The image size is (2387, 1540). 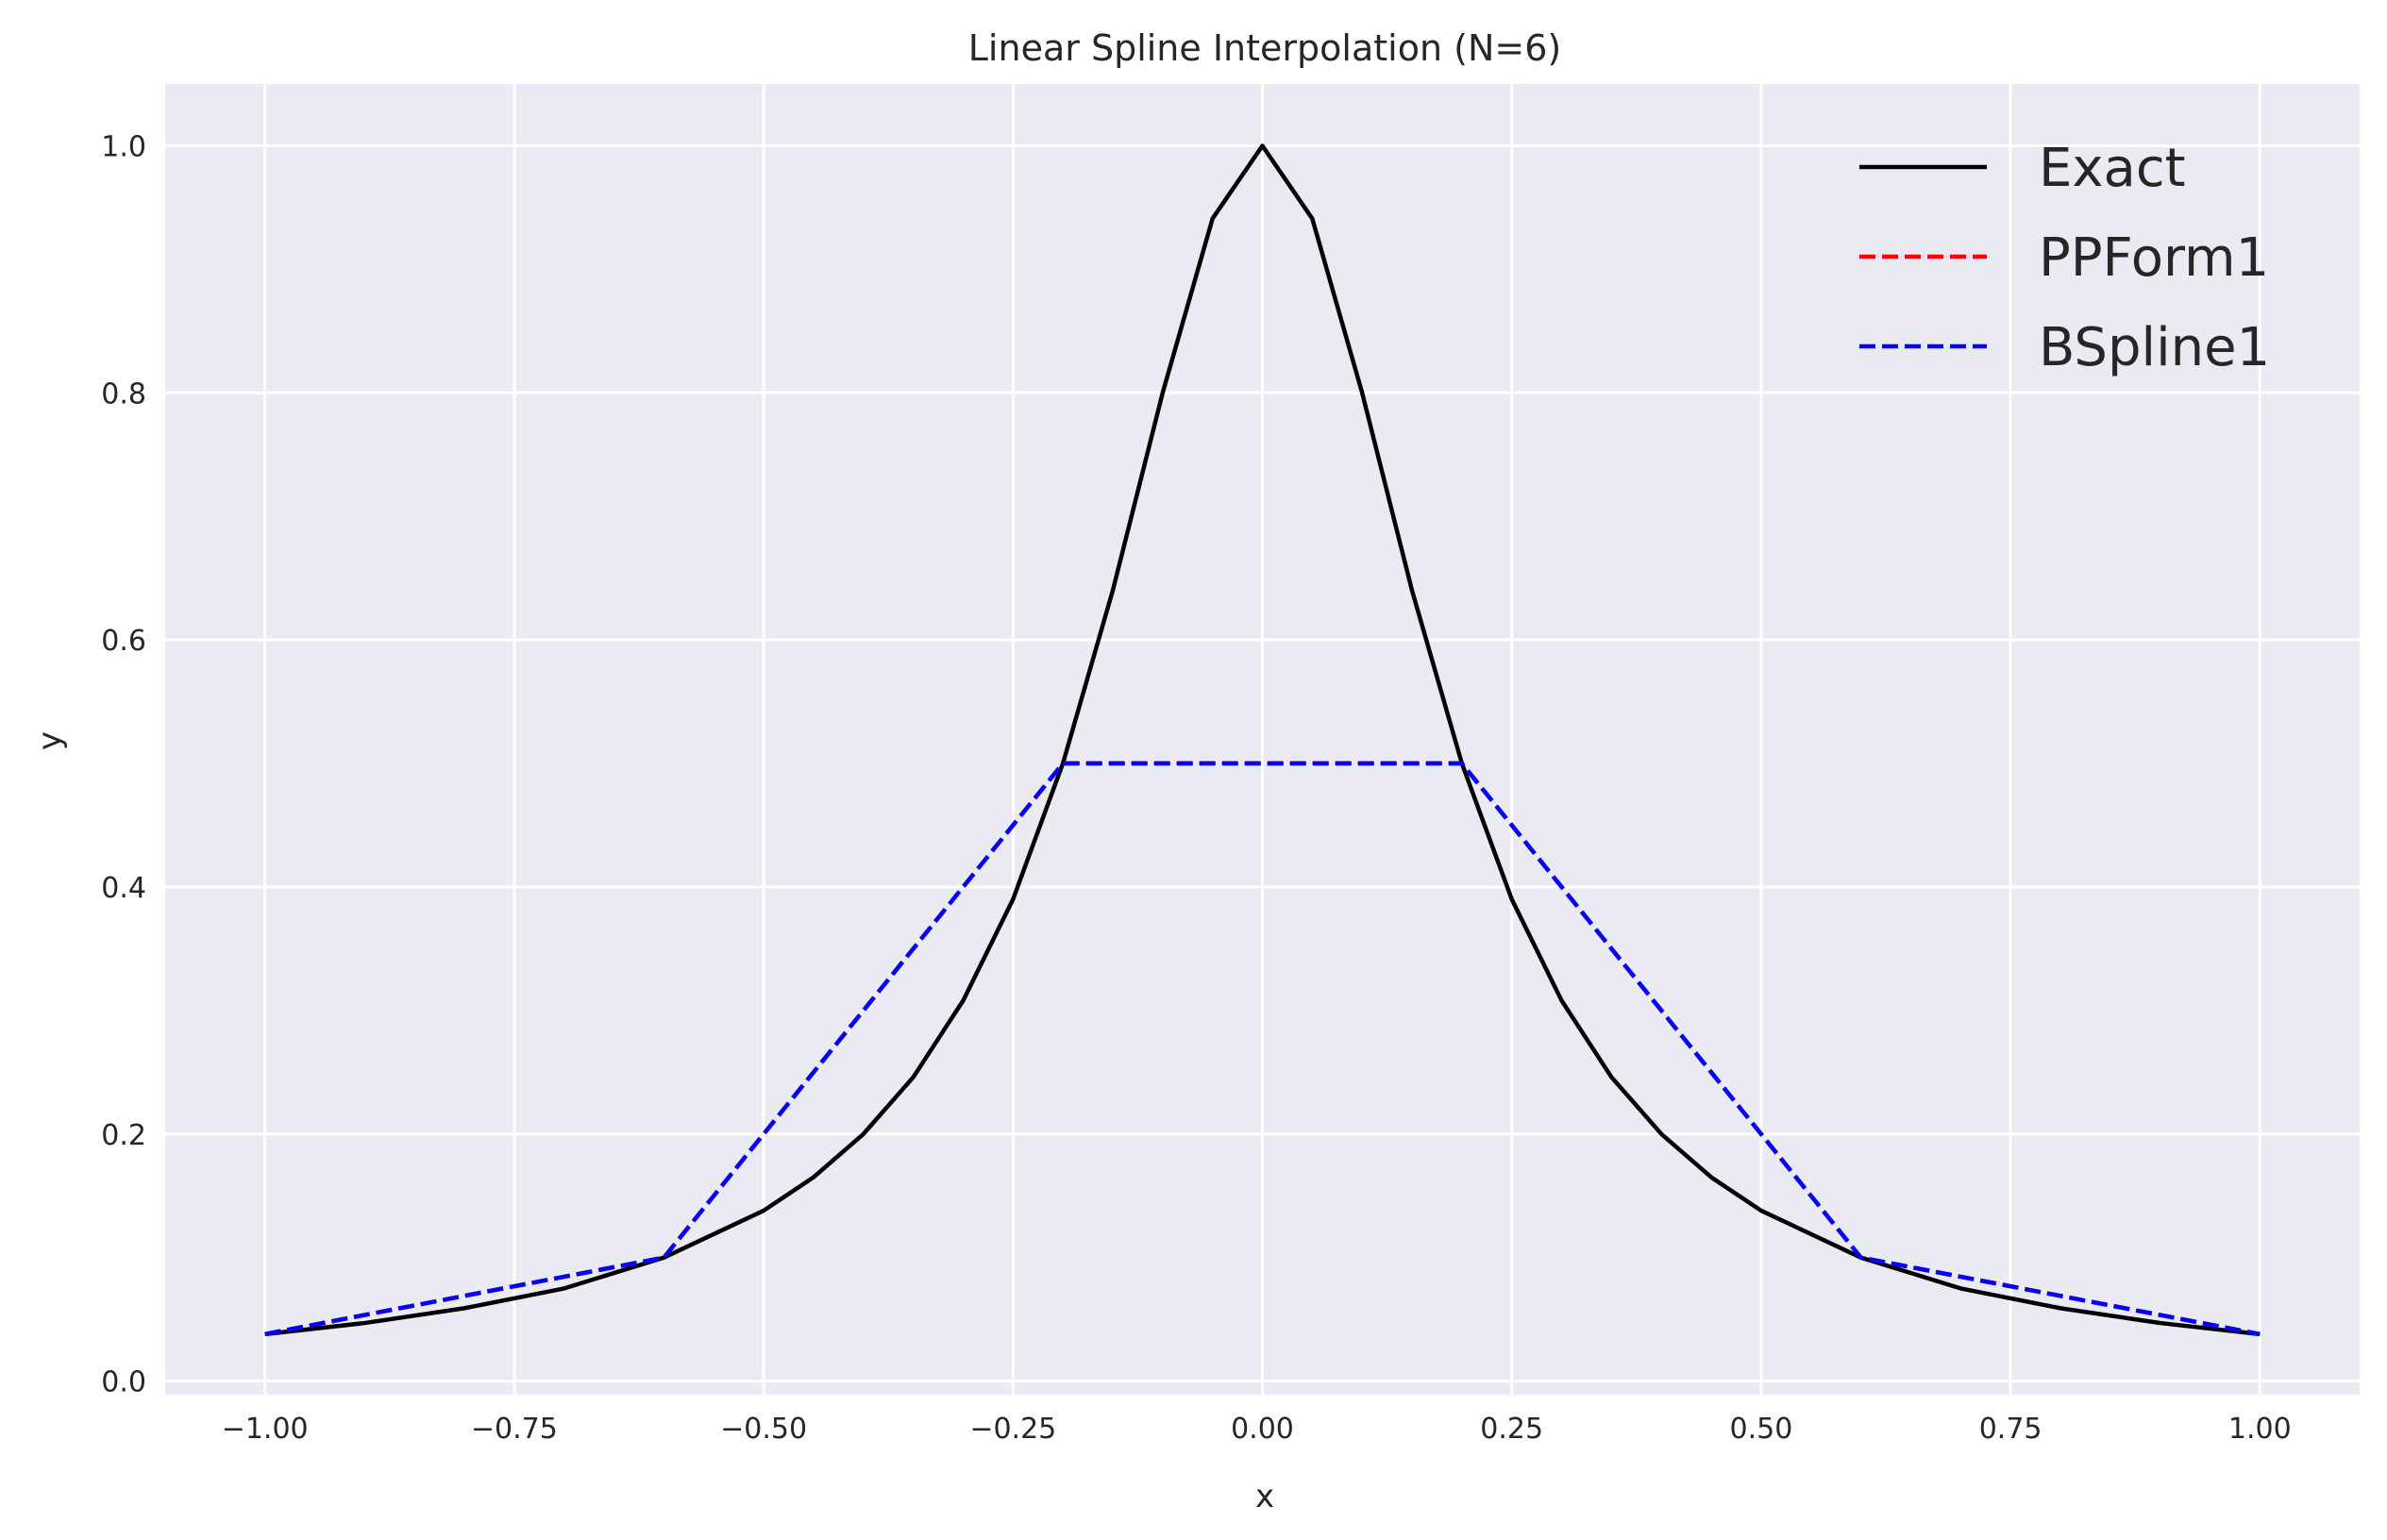 I want to click on y-tick-label: 0.4, so click(x=124, y=888).